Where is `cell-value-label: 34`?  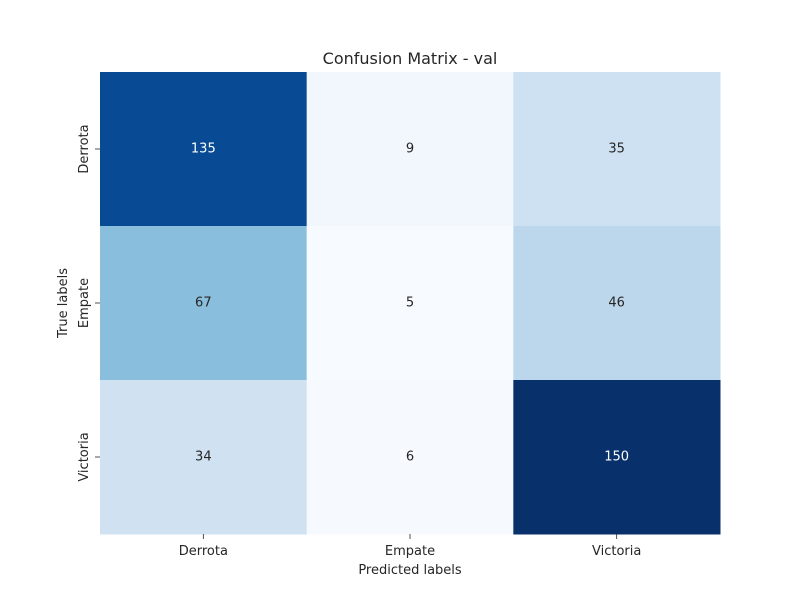 cell-value-label: 34 is located at coordinates (203, 457).